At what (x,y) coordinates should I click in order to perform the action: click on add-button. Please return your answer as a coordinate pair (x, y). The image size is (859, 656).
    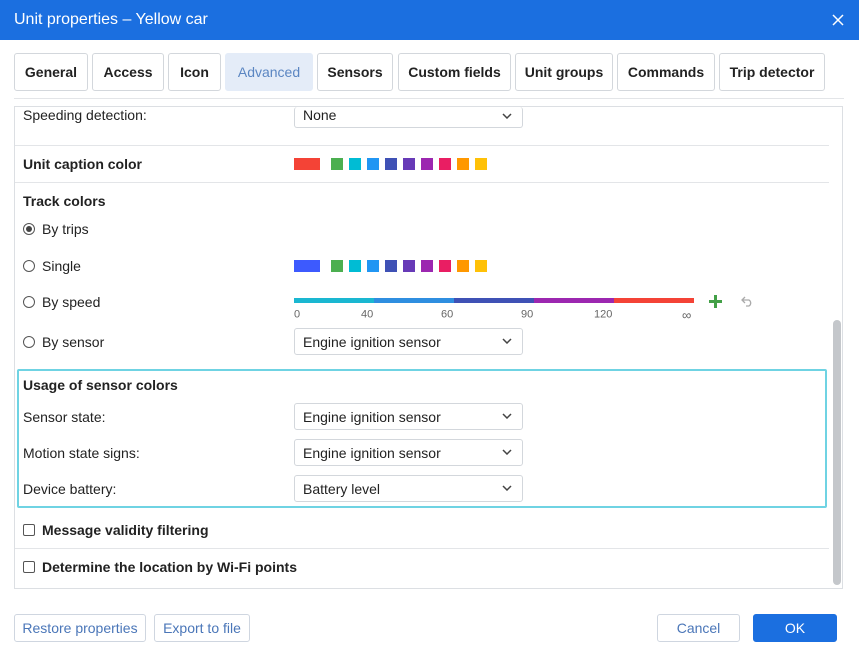
    Looking at the image, I should click on (715, 301).